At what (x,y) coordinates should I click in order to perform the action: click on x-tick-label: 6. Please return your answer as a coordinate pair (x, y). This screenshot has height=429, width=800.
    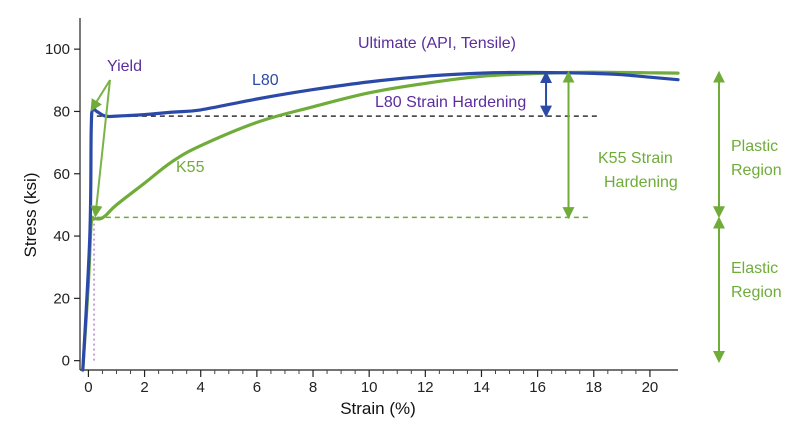
    Looking at the image, I should click on (257, 387).